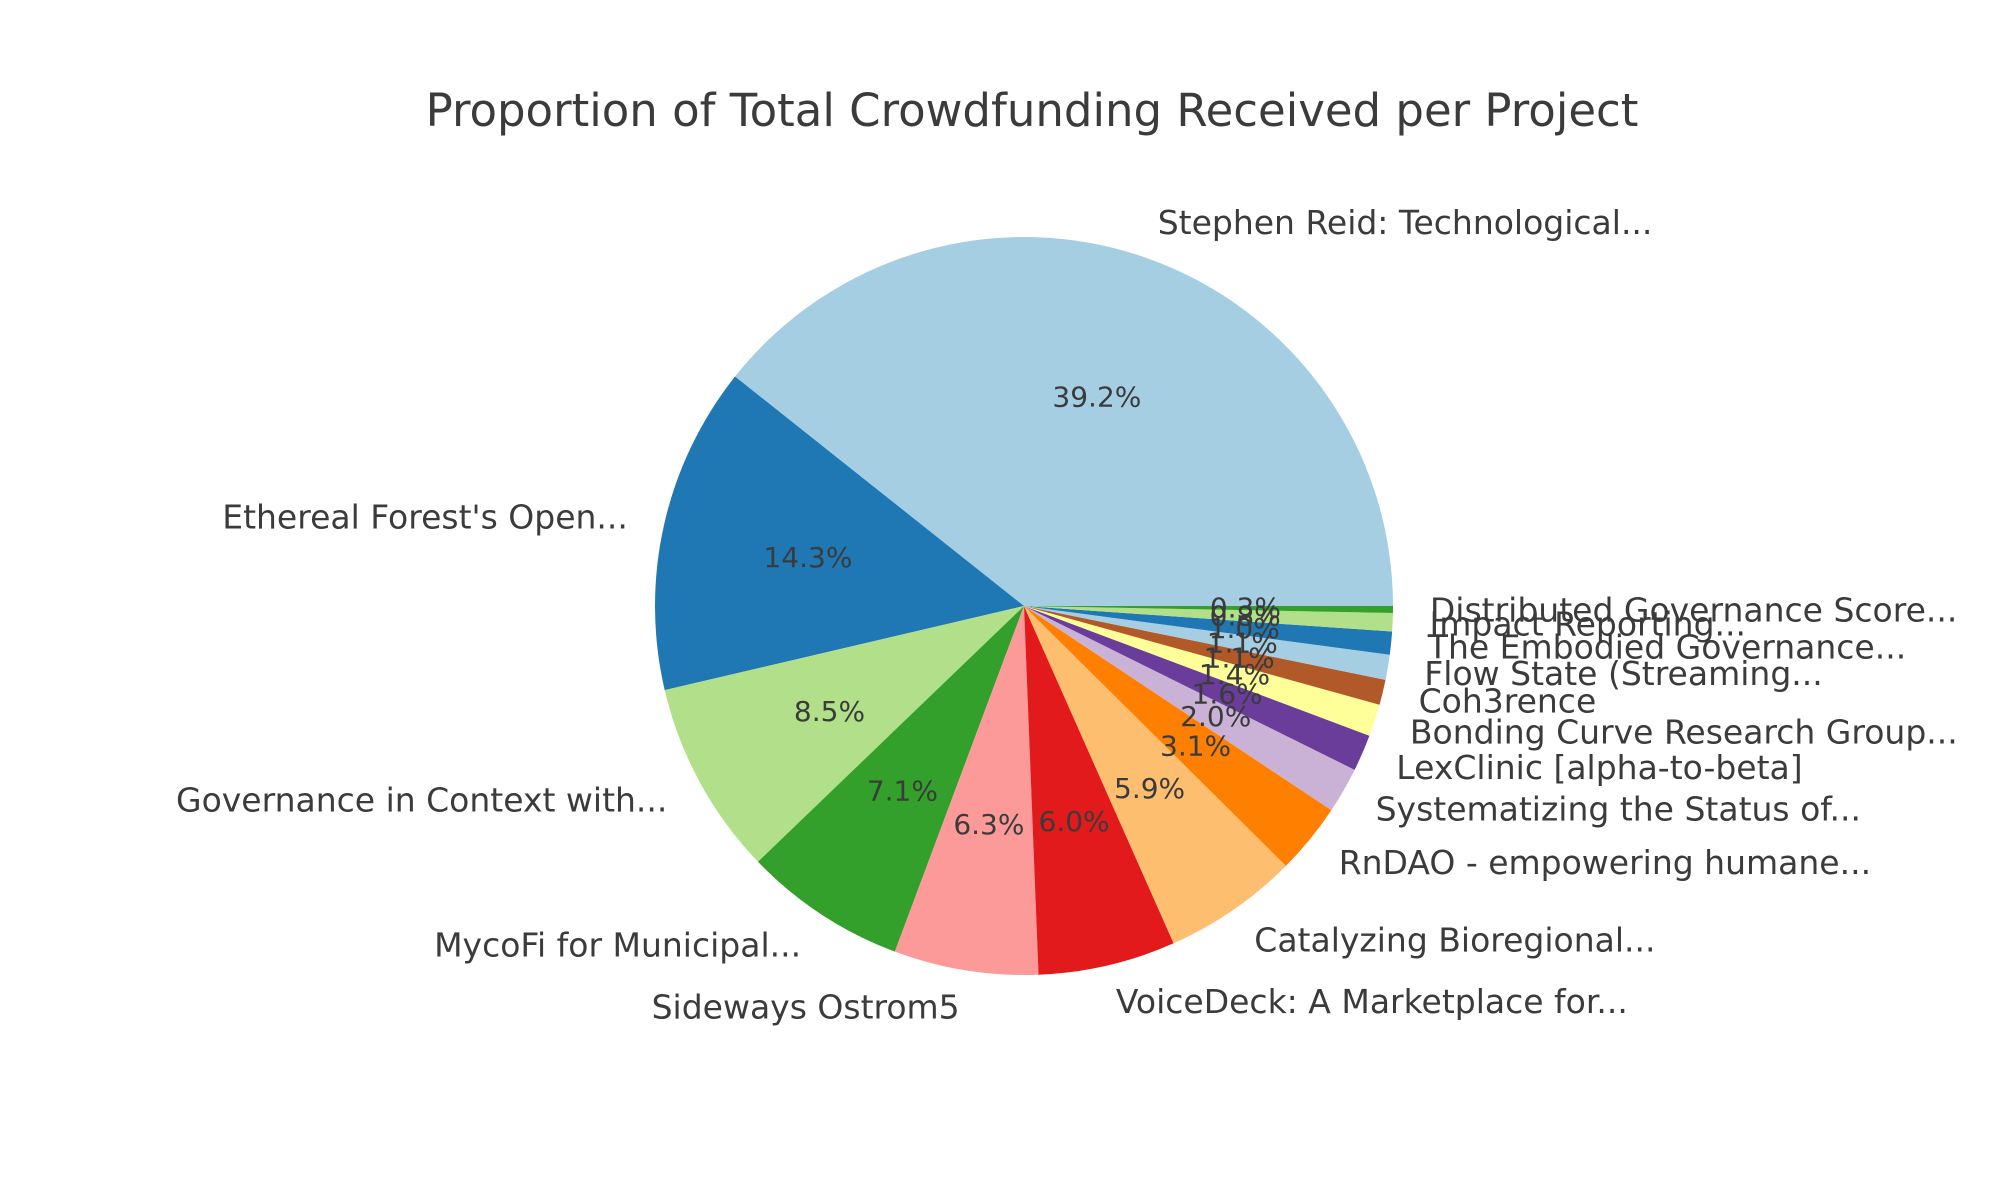 The image size is (2000, 1200). I want to click on slice-label: Sideways Ostrom5, so click(806, 1006).